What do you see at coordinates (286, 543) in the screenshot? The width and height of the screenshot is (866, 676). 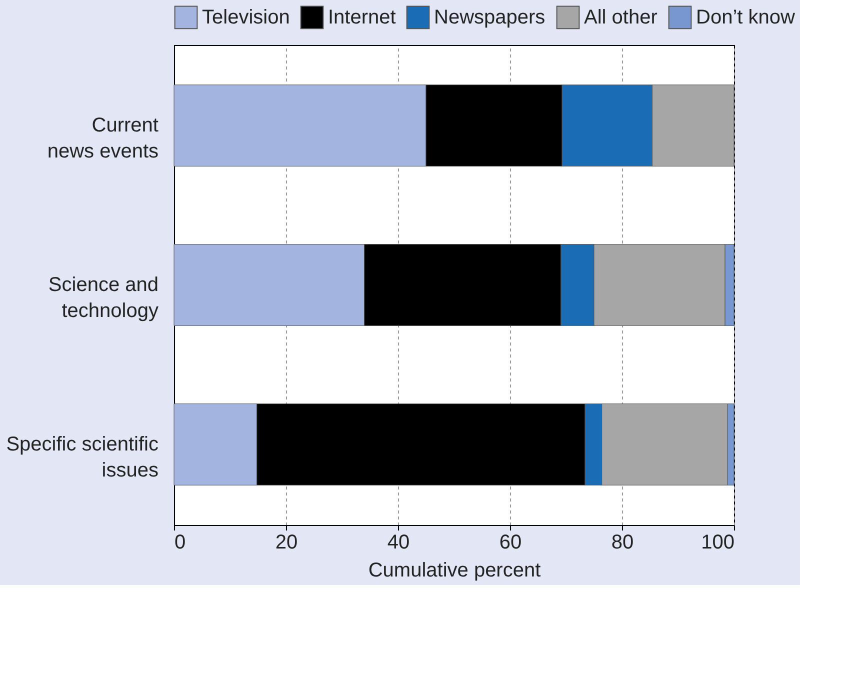 I see `x-tick-label: 20` at bounding box center [286, 543].